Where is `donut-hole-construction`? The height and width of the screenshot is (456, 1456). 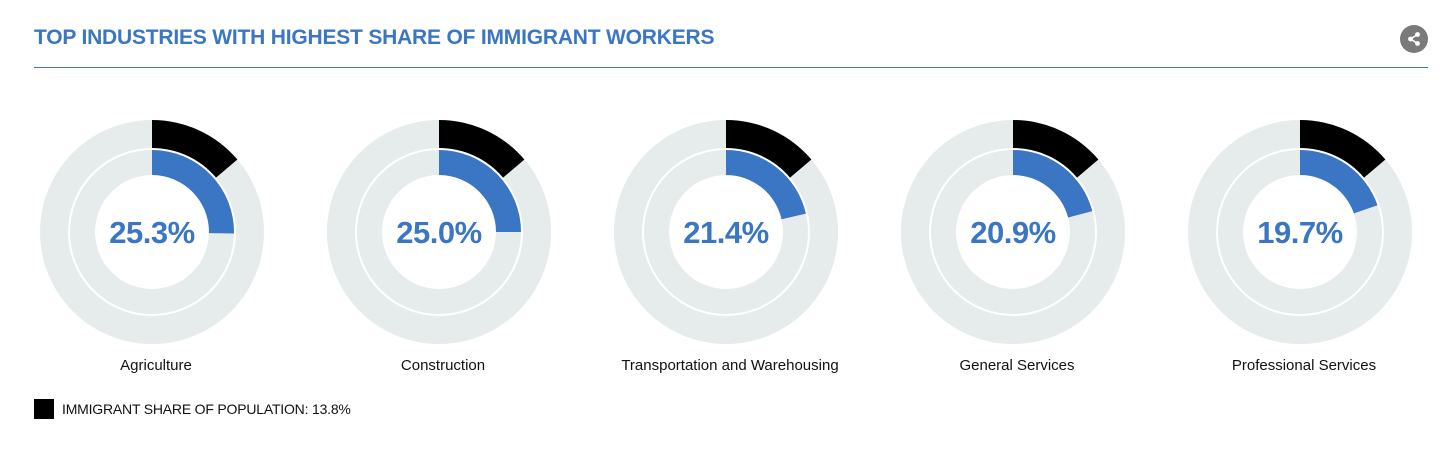
donut-hole-construction is located at coordinates (439, 232).